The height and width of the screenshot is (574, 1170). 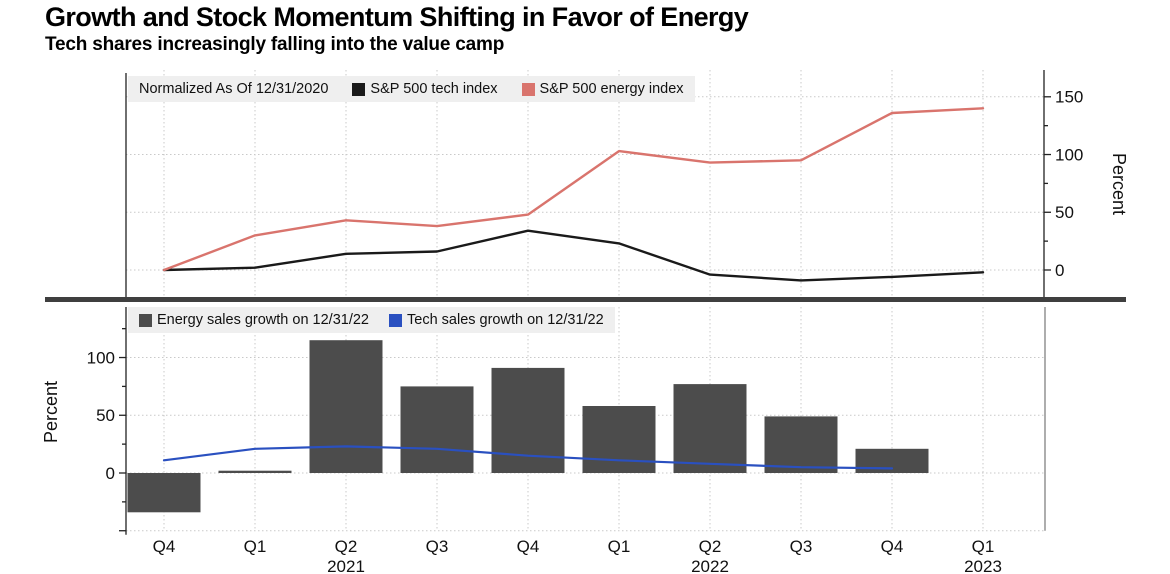 What do you see at coordinates (359, 89) in the screenshot?
I see `tech-index-swatch-icon` at bounding box center [359, 89].